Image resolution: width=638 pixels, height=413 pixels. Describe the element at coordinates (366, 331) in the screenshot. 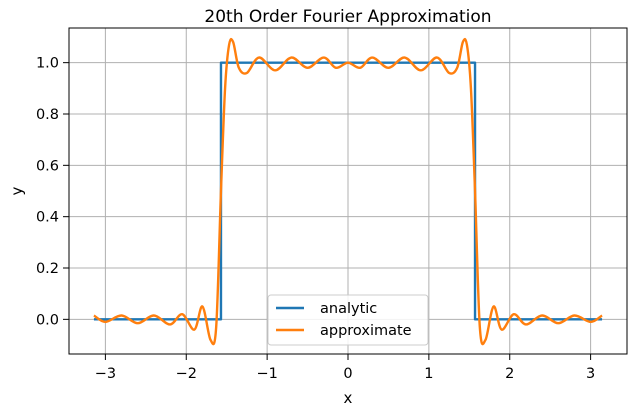

I see `legend-label-approximate: approximate` at that location.